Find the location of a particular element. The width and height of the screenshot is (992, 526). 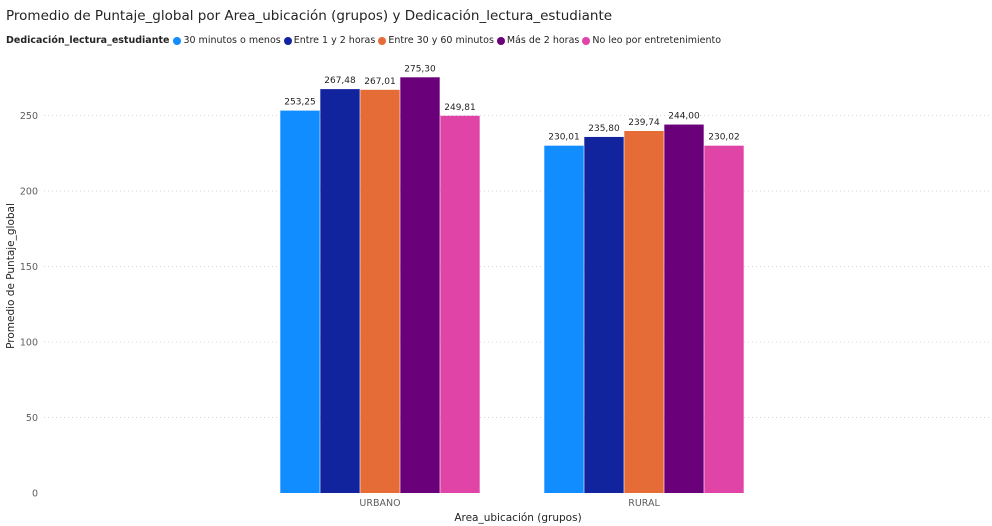

legend-label: 30 minutos o menos is located at coordinates (232, 40).